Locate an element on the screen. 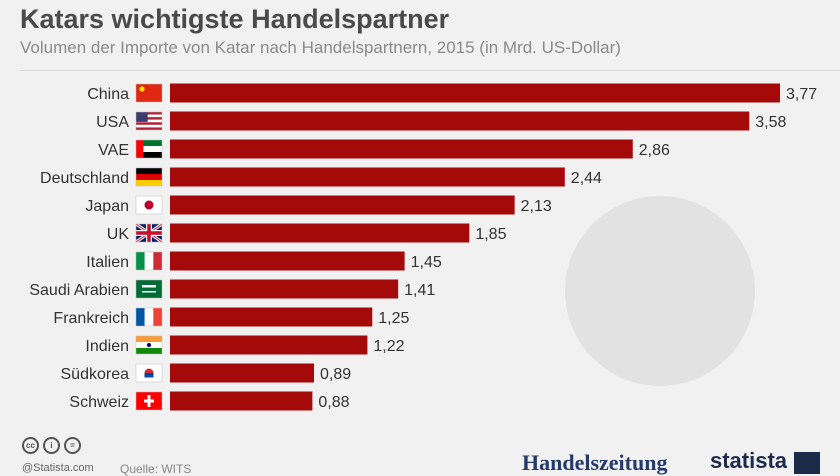 The height and width of the screenshot is (476, 840). category-label: Saudi Arabien is located at coordinates (79, 290).